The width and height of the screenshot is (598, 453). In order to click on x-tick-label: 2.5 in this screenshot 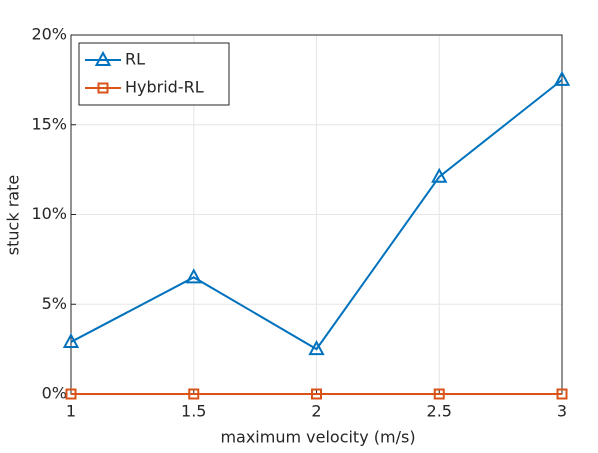, I will do `click(439, 411)`.